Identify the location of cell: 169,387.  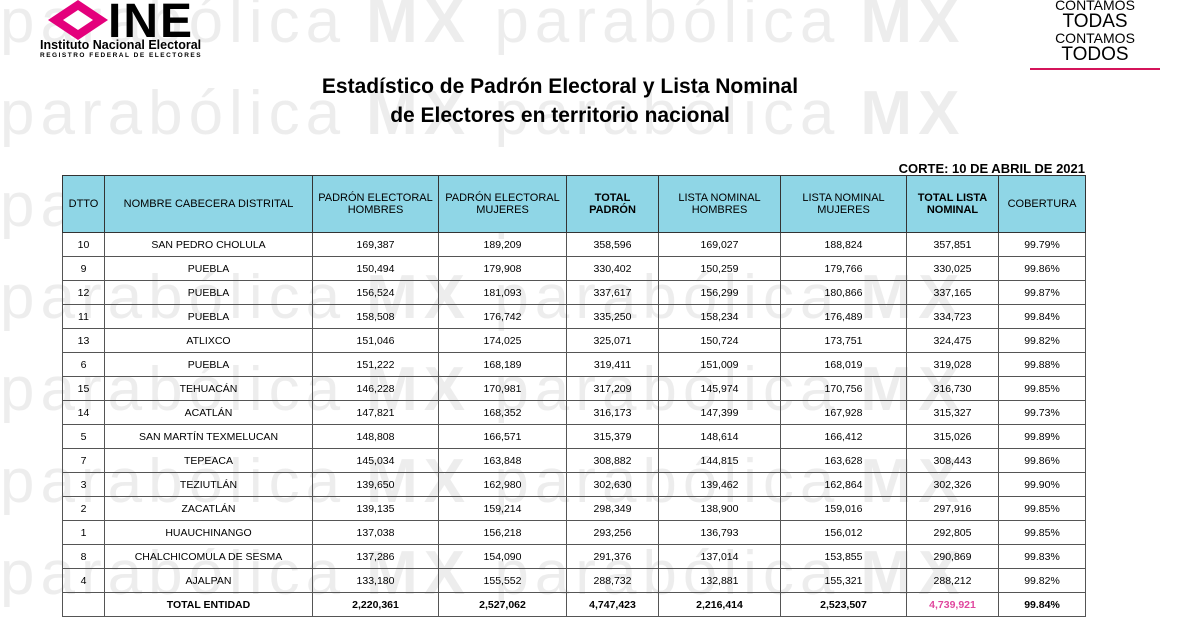
(375, 244).